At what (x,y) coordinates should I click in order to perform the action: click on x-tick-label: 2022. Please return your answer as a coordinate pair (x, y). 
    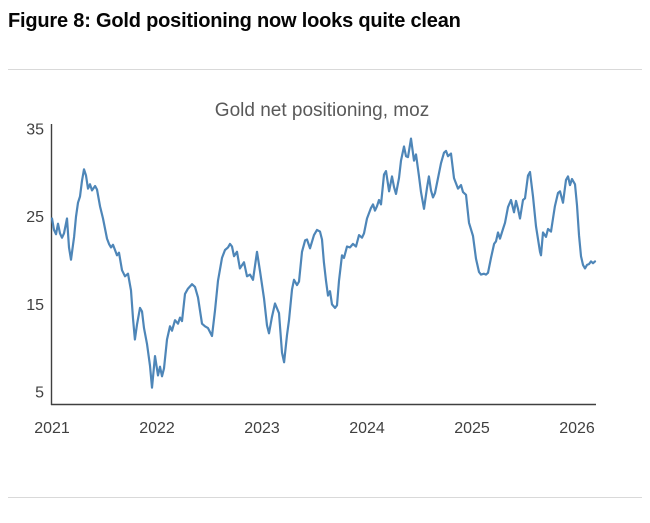
    Looking at the image, I should click on (157, 428).